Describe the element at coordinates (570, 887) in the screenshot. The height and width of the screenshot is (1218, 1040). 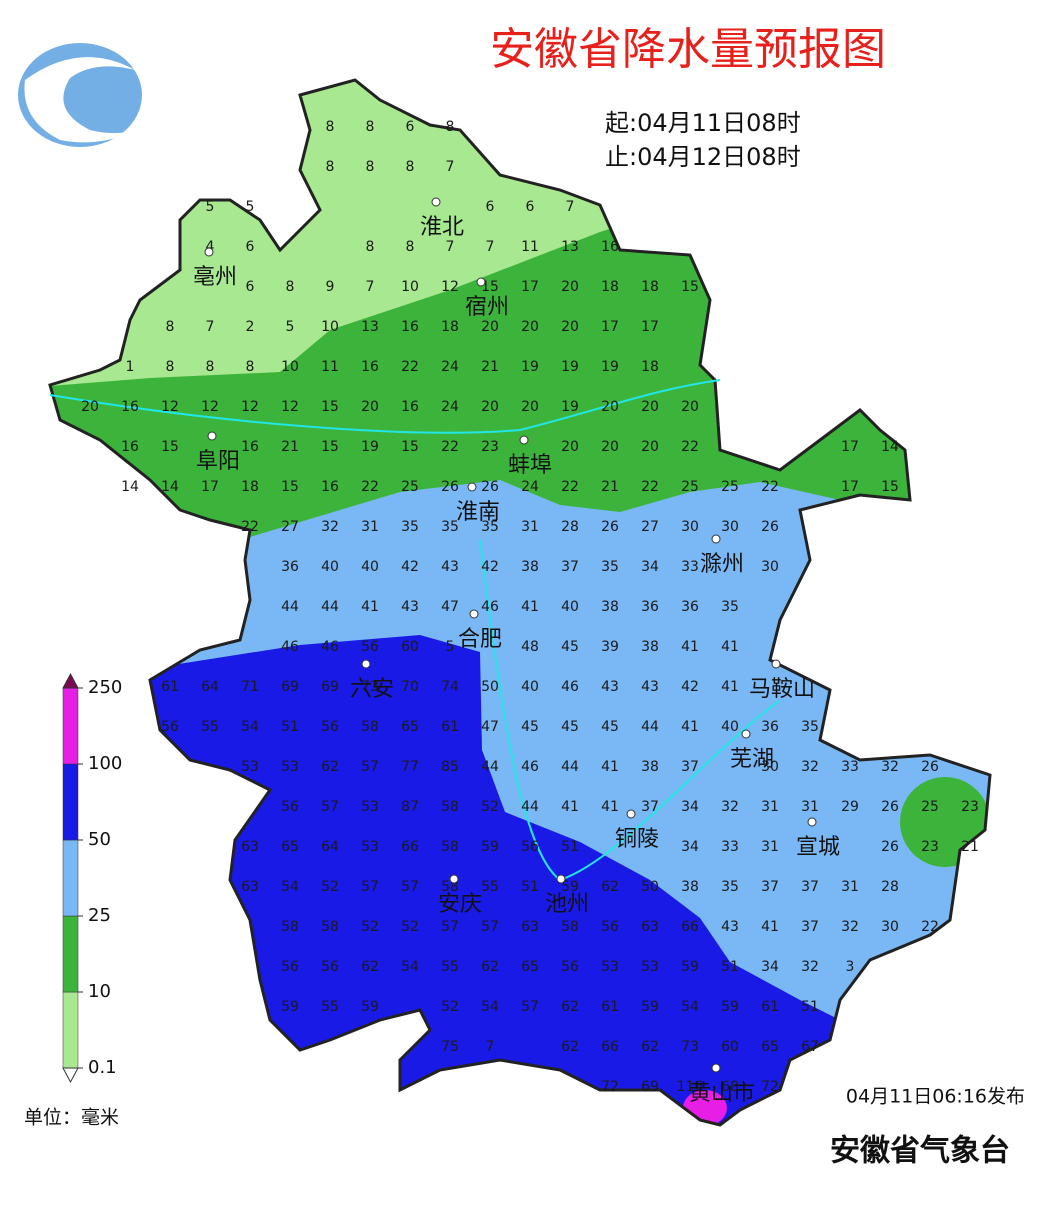
I see `grid-value: 59` at that location.